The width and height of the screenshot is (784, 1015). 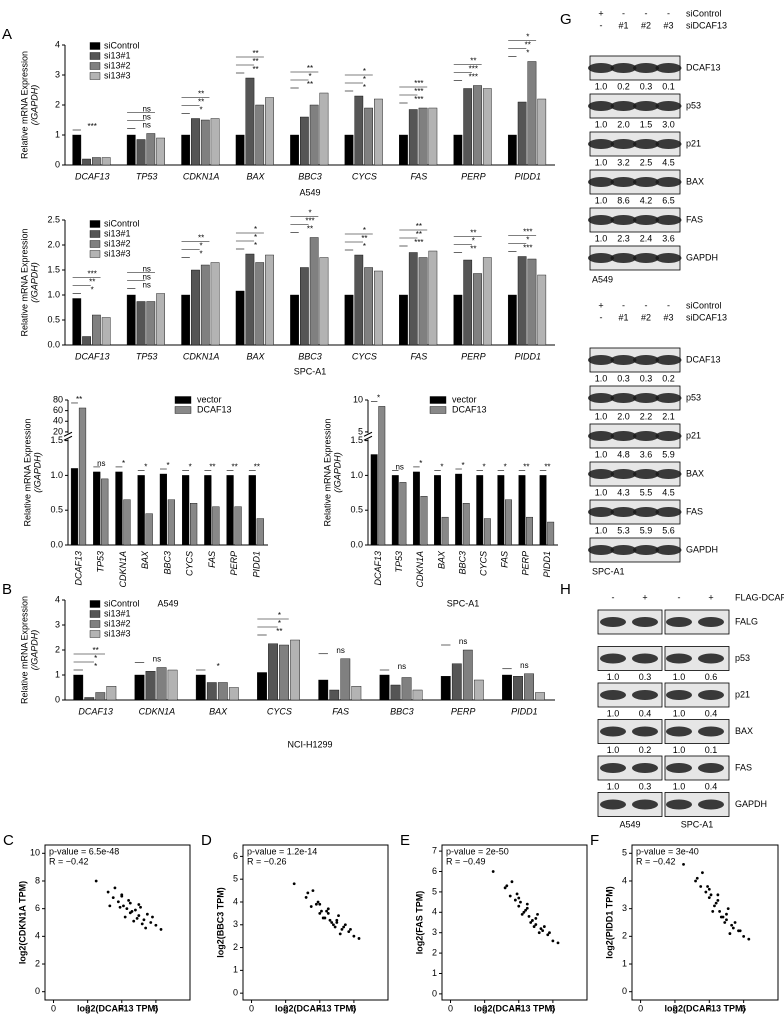 What do you see at coordinates (646, 305) in the screenshot?
I see `lane-sign: -` at bounding box center [646, 305].